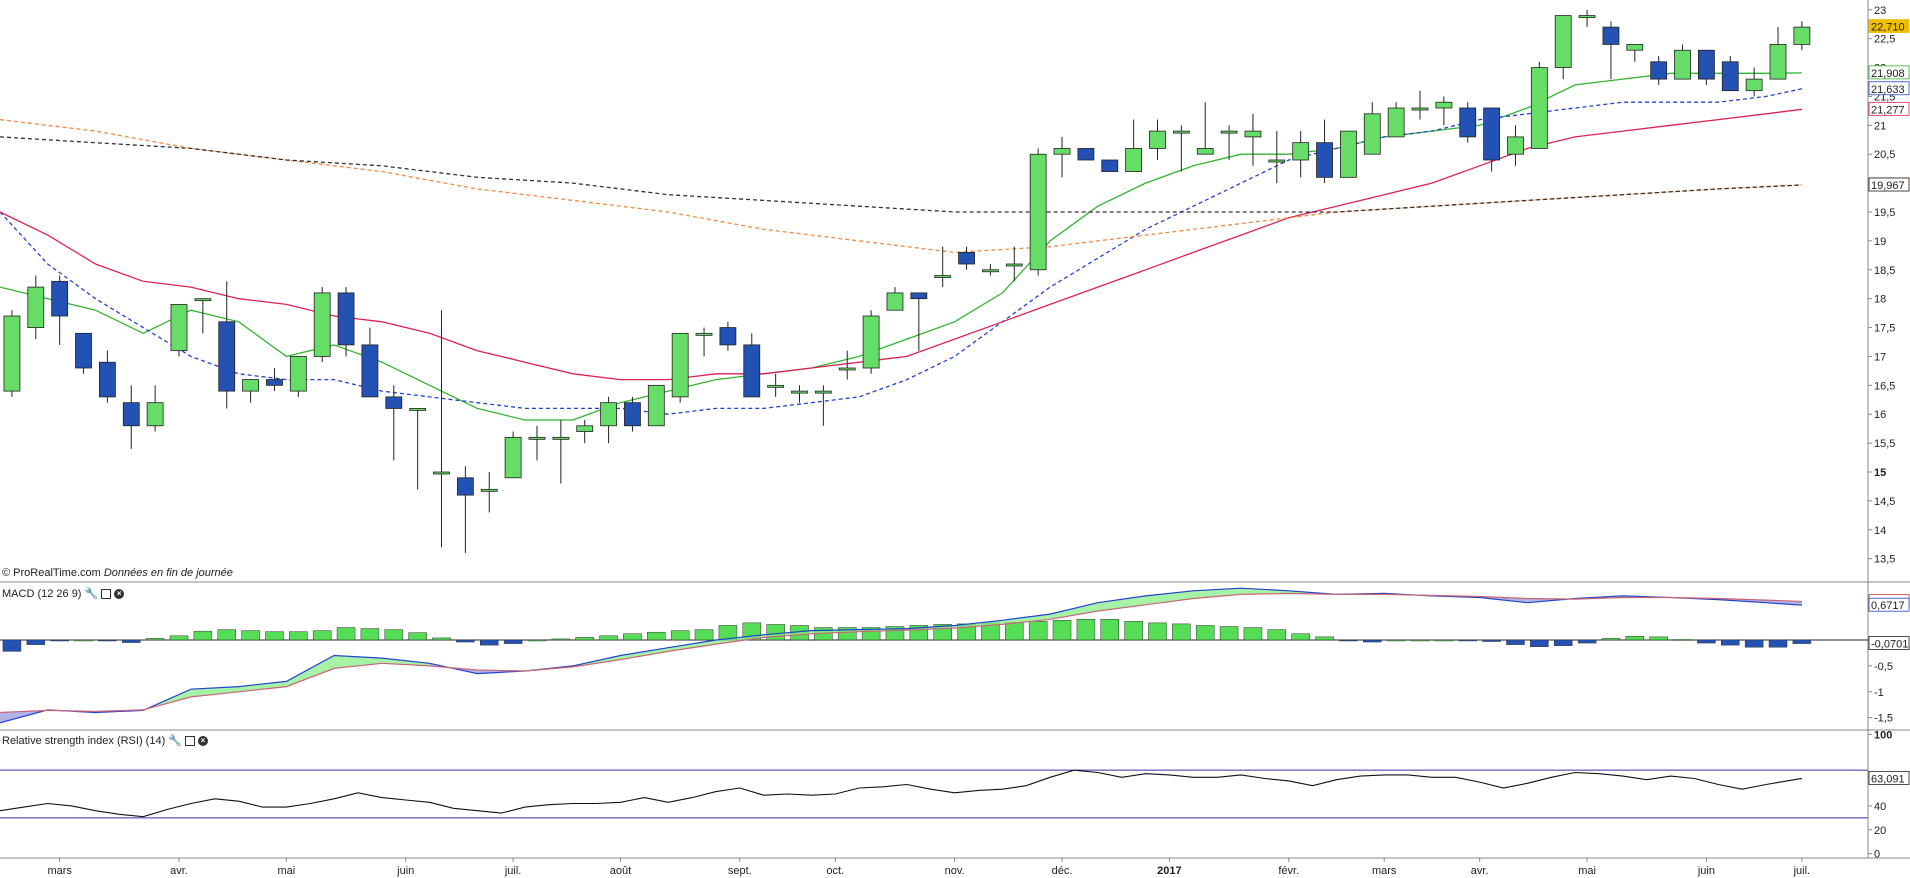 This screenshot has width=1910, height=878. I want to click on price-tick-label: 13,5, so click(1884, 560).